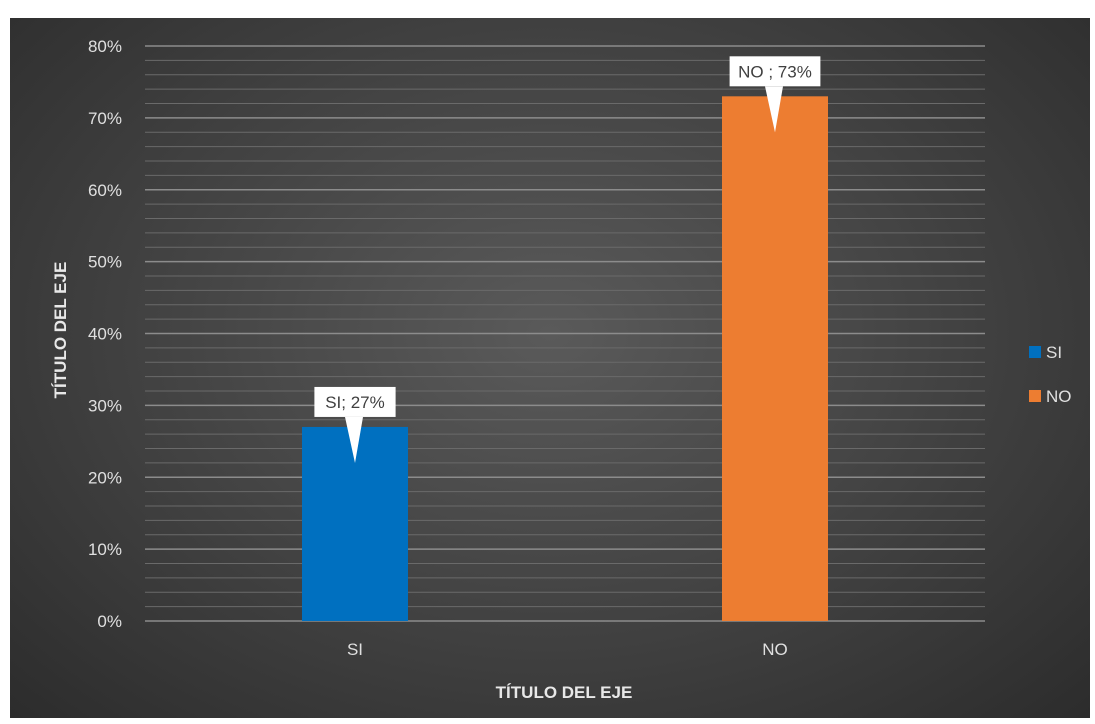  What do you see at coordinates (60, 330) in the screenshot?
I see `y-axis-title: TÍTULO DEL EJE` at bounding box center [60, 330].